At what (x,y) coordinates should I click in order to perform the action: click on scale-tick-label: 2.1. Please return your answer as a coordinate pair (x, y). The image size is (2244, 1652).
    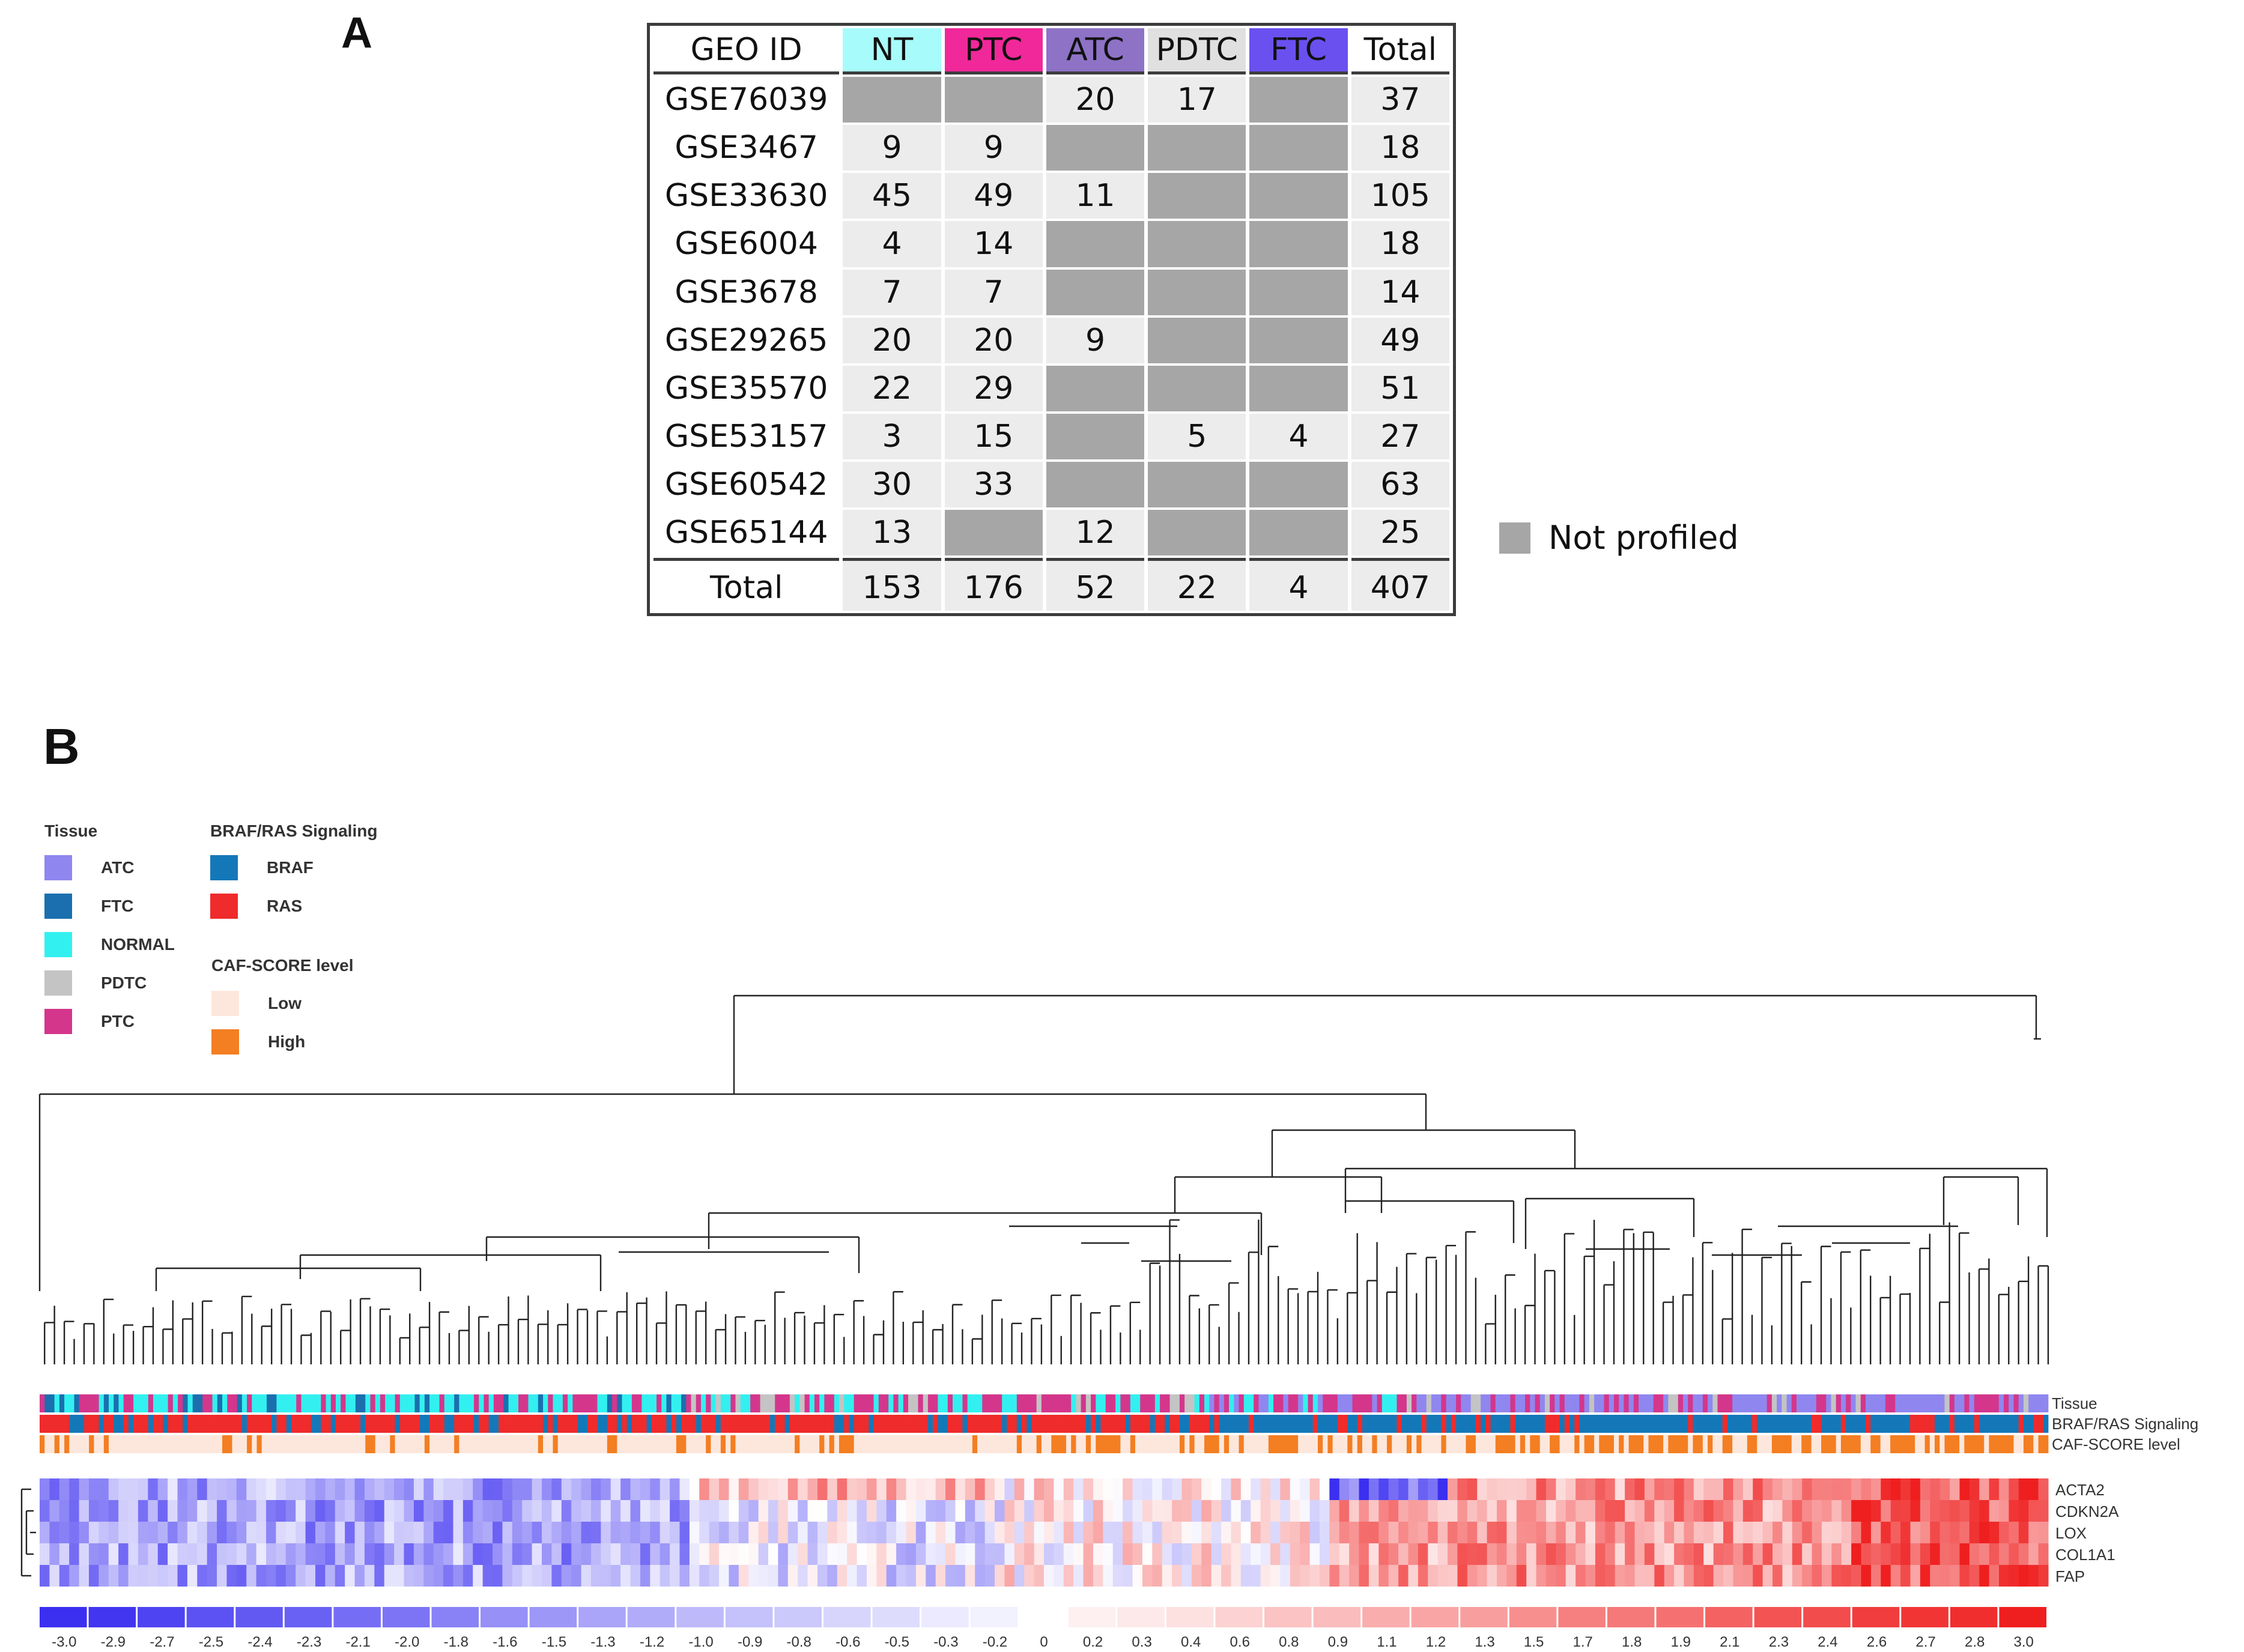
    Looking at the image, I should click on (1729, 1642).